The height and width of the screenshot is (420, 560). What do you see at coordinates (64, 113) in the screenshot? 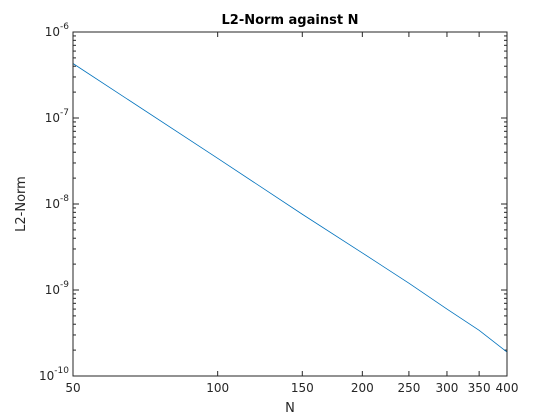
I see `y-tick-label-exponent: -7` at bounding box center [64, 113].